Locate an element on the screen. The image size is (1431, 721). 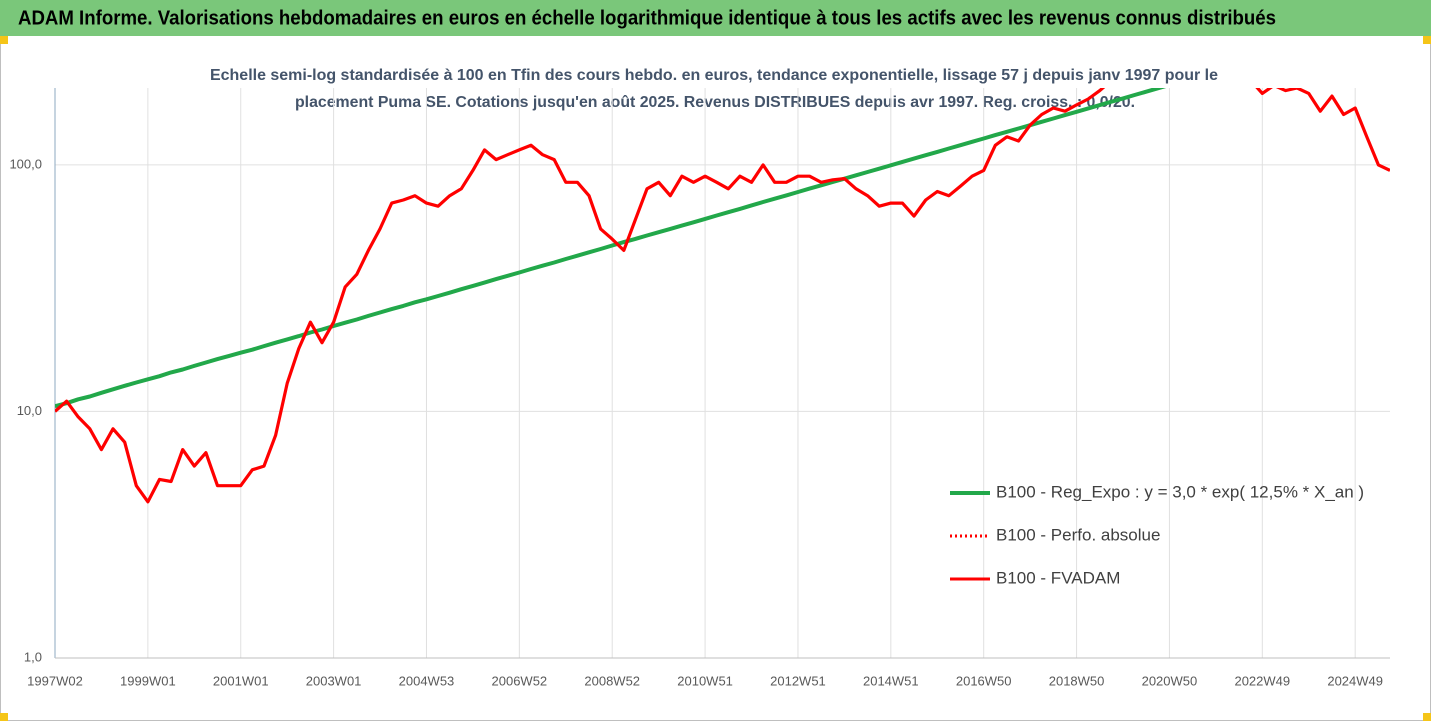
x-tick-label: 2001W01 is located at coordinates (241, 680).